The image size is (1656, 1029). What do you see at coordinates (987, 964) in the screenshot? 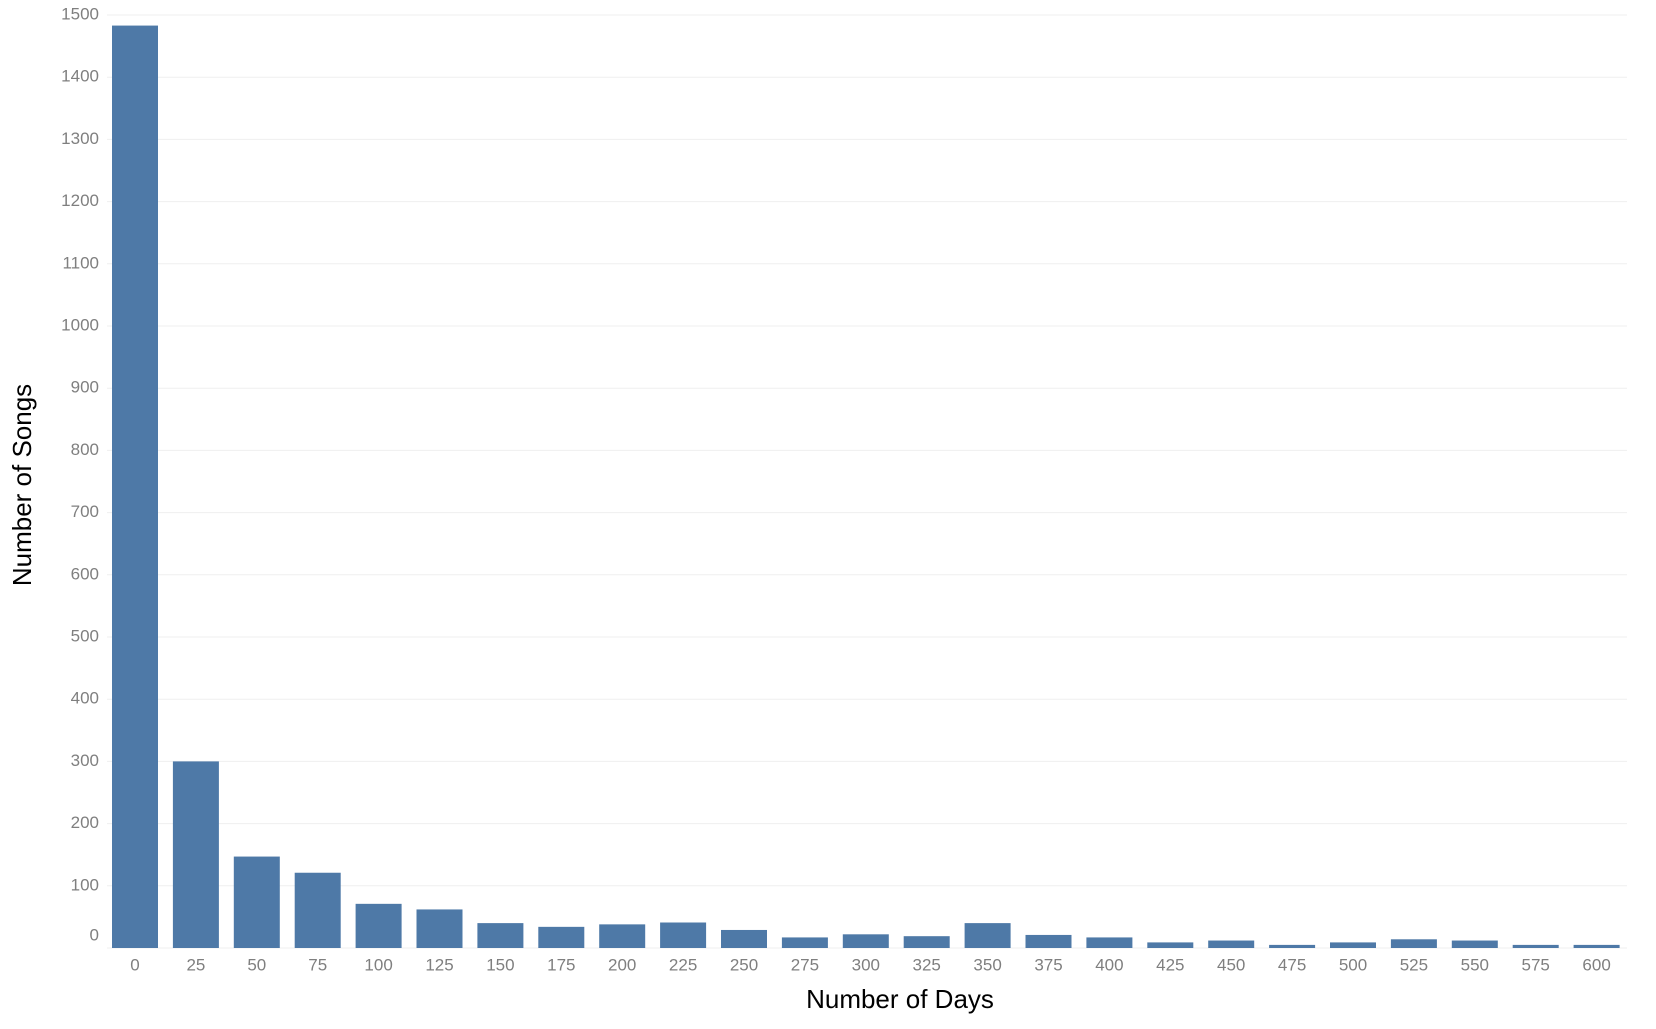
I see `x-tick-label: 350` at bounding box center [987, 964].